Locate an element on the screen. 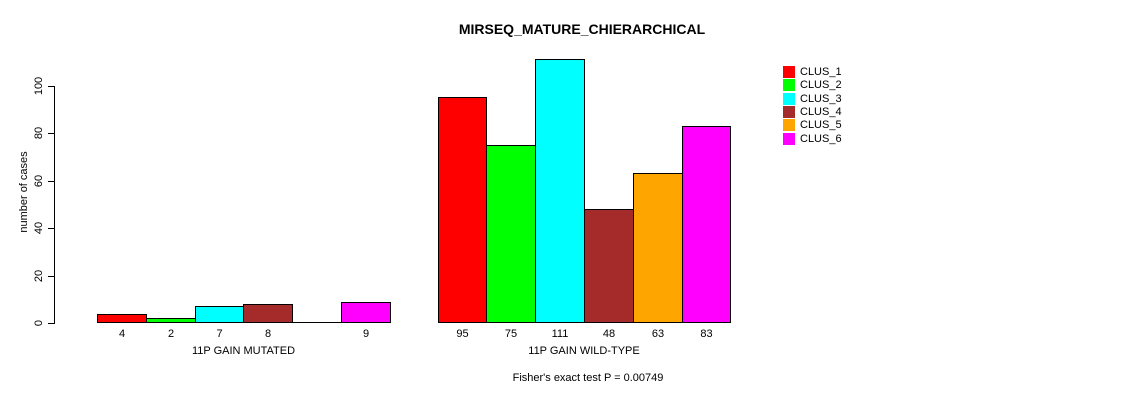 Image resolution: width=1140 pixels, height=400 pixels. chart-title: MIRSEQ_MATURE_CHIERARCHICAL is located at coordinates (582, 29).